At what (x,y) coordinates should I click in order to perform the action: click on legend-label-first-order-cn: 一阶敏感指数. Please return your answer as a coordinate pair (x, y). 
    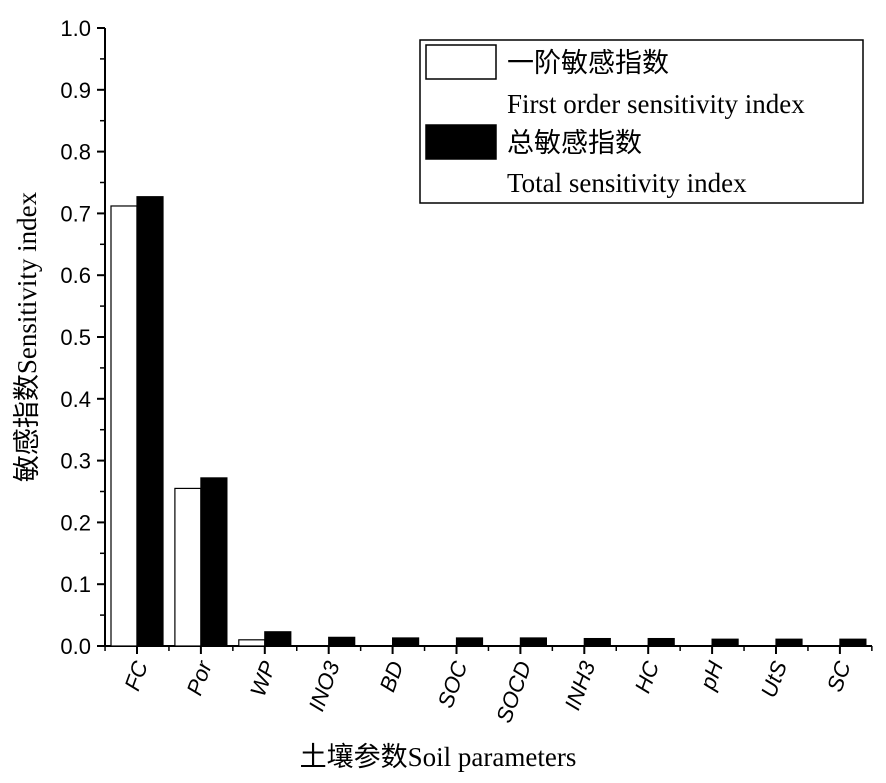
    Looking at the image, I should click on (588, 63).